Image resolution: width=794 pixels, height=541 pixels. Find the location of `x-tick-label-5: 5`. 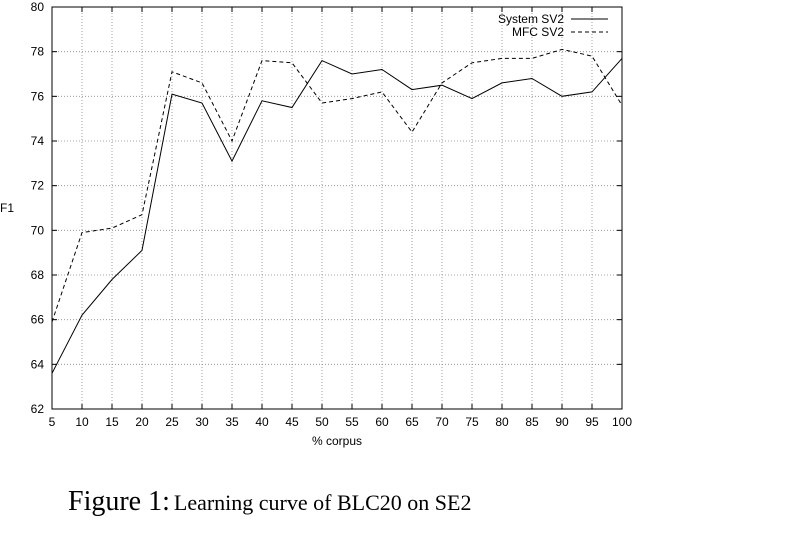

x-tick-label-5: 5 is located at coordinates (52, 422).